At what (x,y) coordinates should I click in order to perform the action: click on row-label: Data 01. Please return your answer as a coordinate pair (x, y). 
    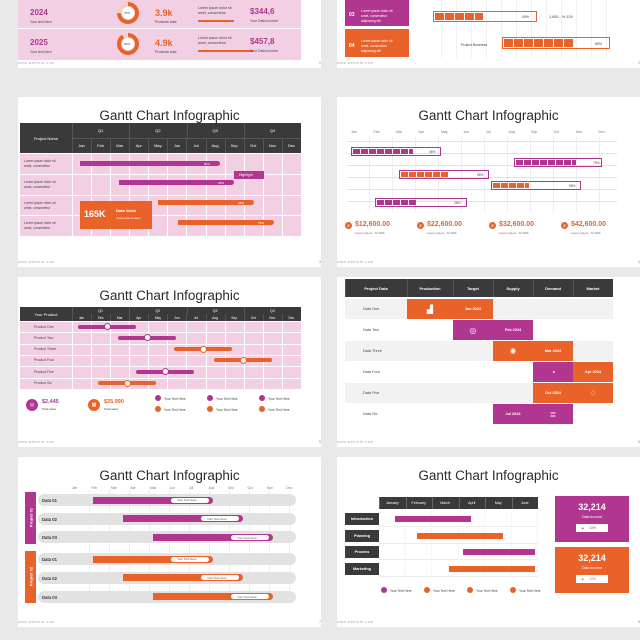
    Looking at the image, I should click on (49, 560).